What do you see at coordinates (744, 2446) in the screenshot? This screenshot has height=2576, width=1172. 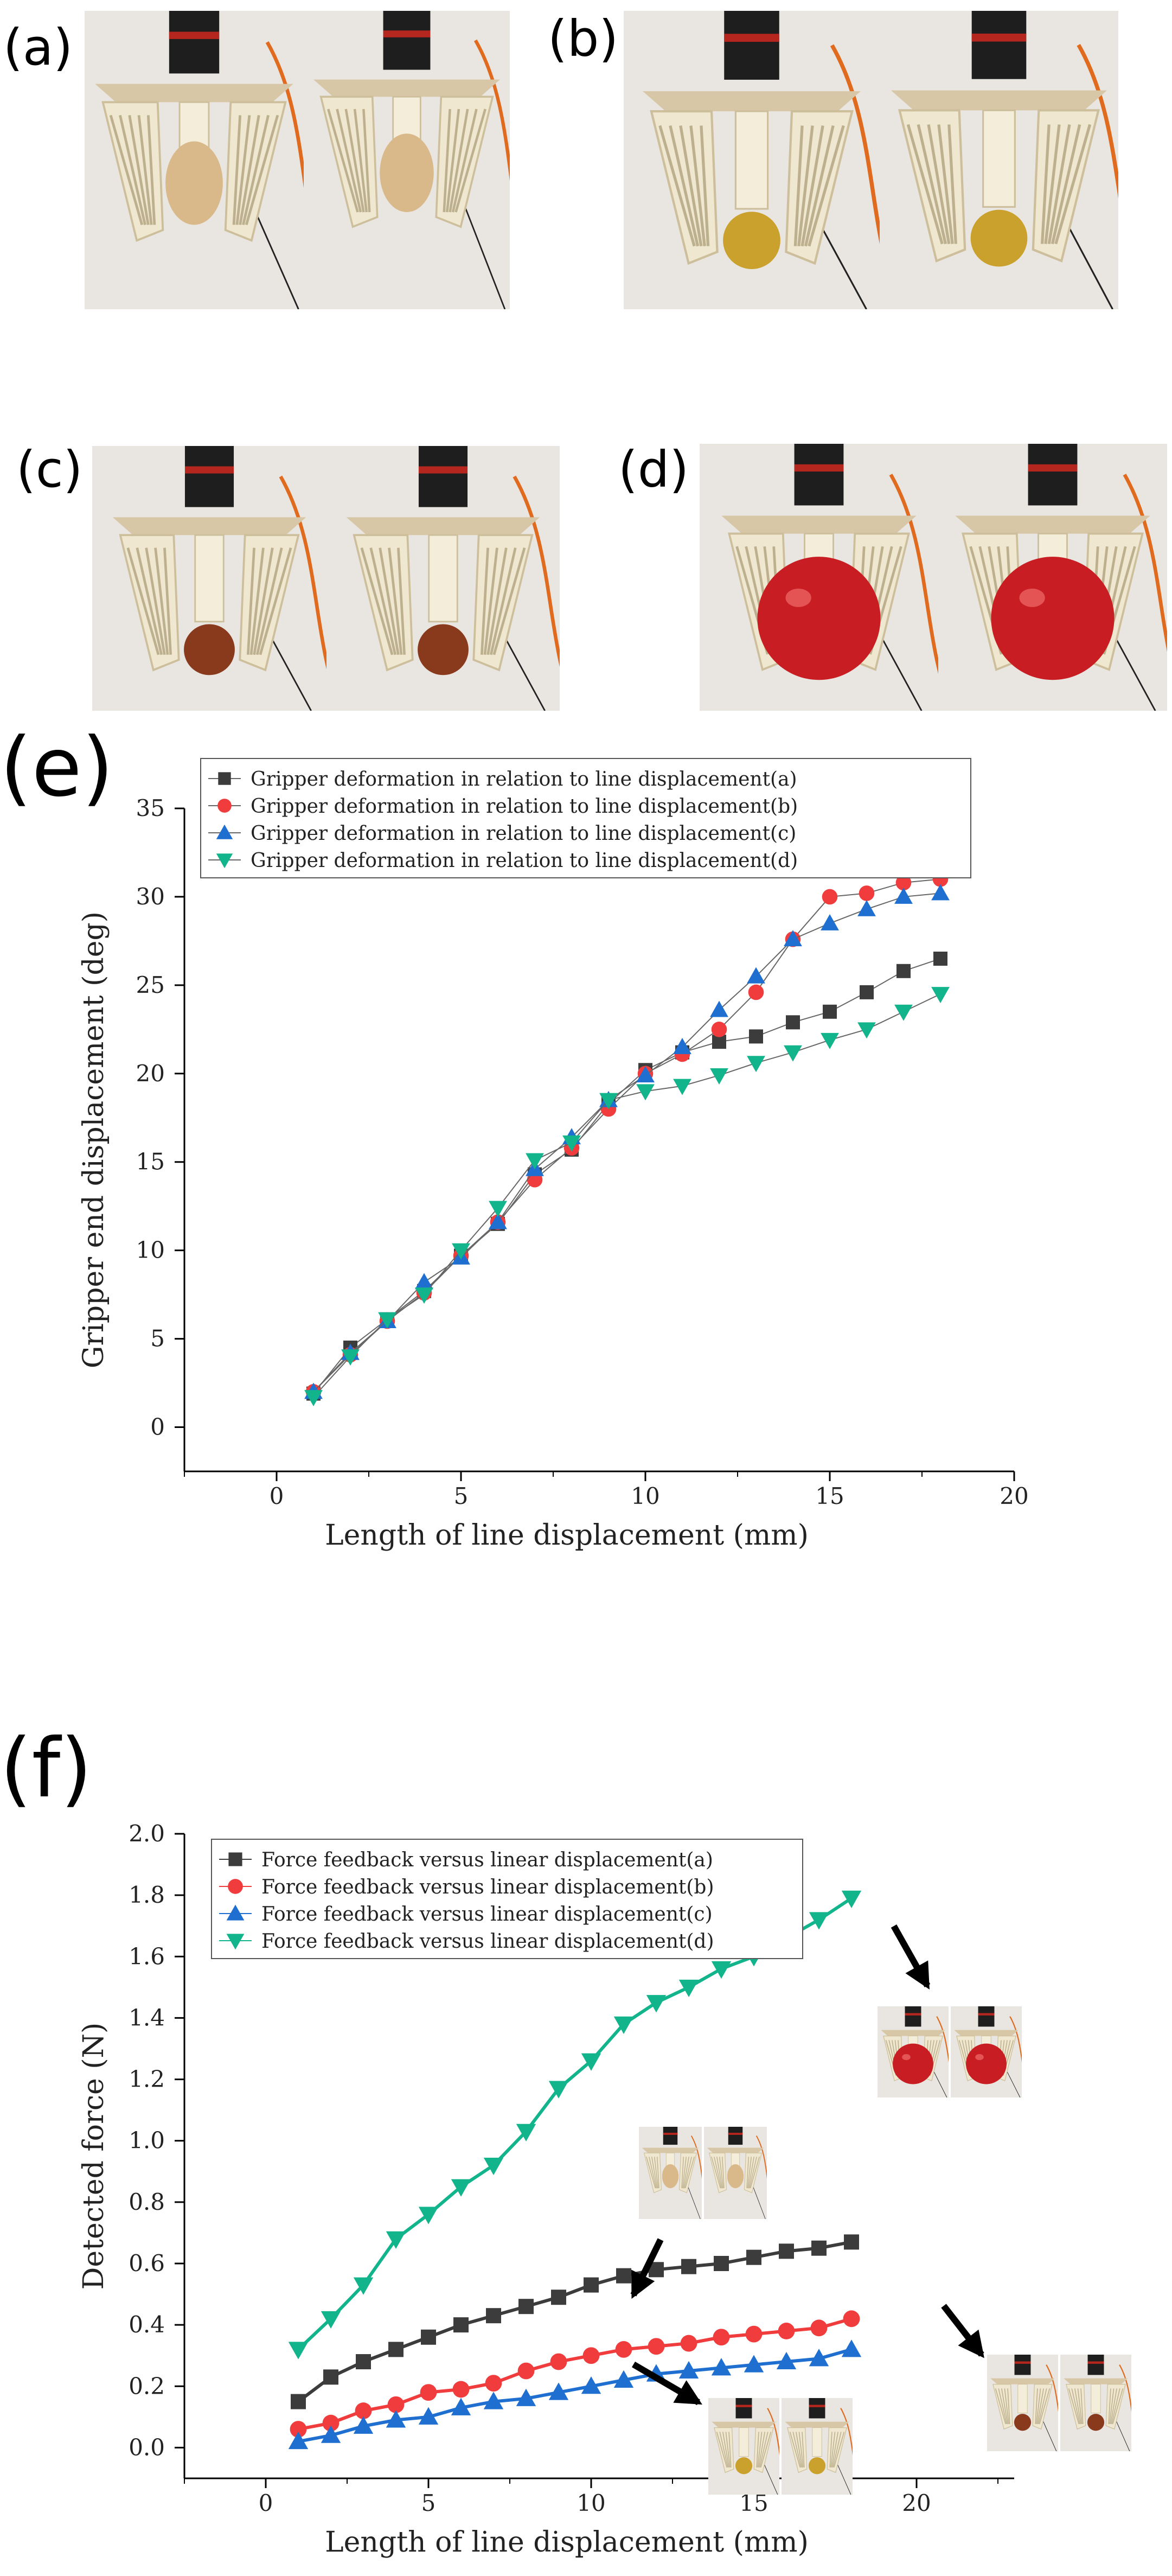 I see `inset-photo-frame` at bounding box center [744, 2446].